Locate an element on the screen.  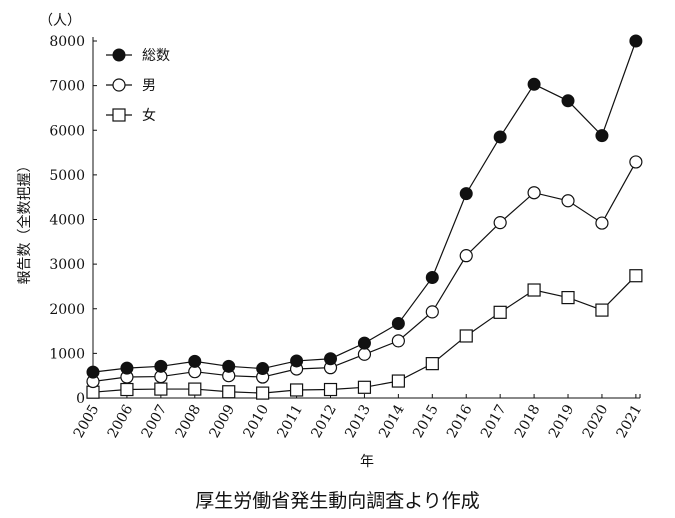
y-tick-label: 4000 is located at coordinates (67, 221).